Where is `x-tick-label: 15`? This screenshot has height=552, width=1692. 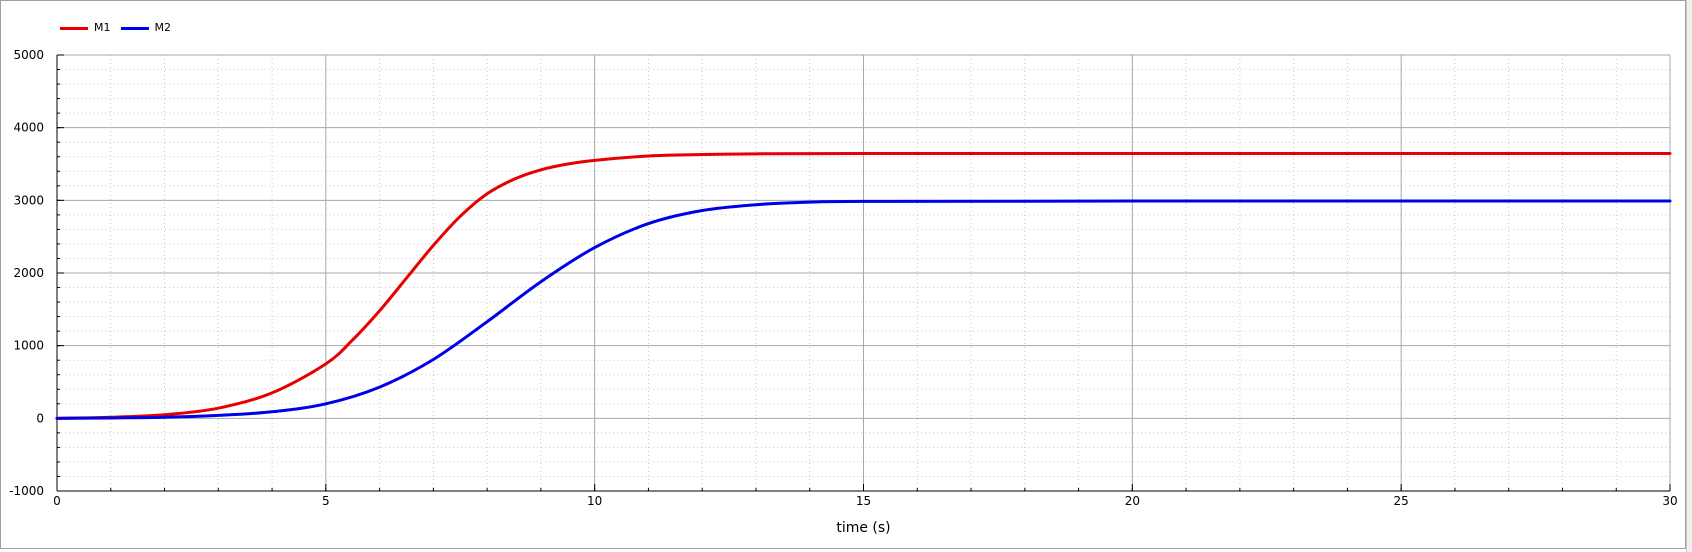 x-tick-label: 15 is located at coordinates (863, 501).